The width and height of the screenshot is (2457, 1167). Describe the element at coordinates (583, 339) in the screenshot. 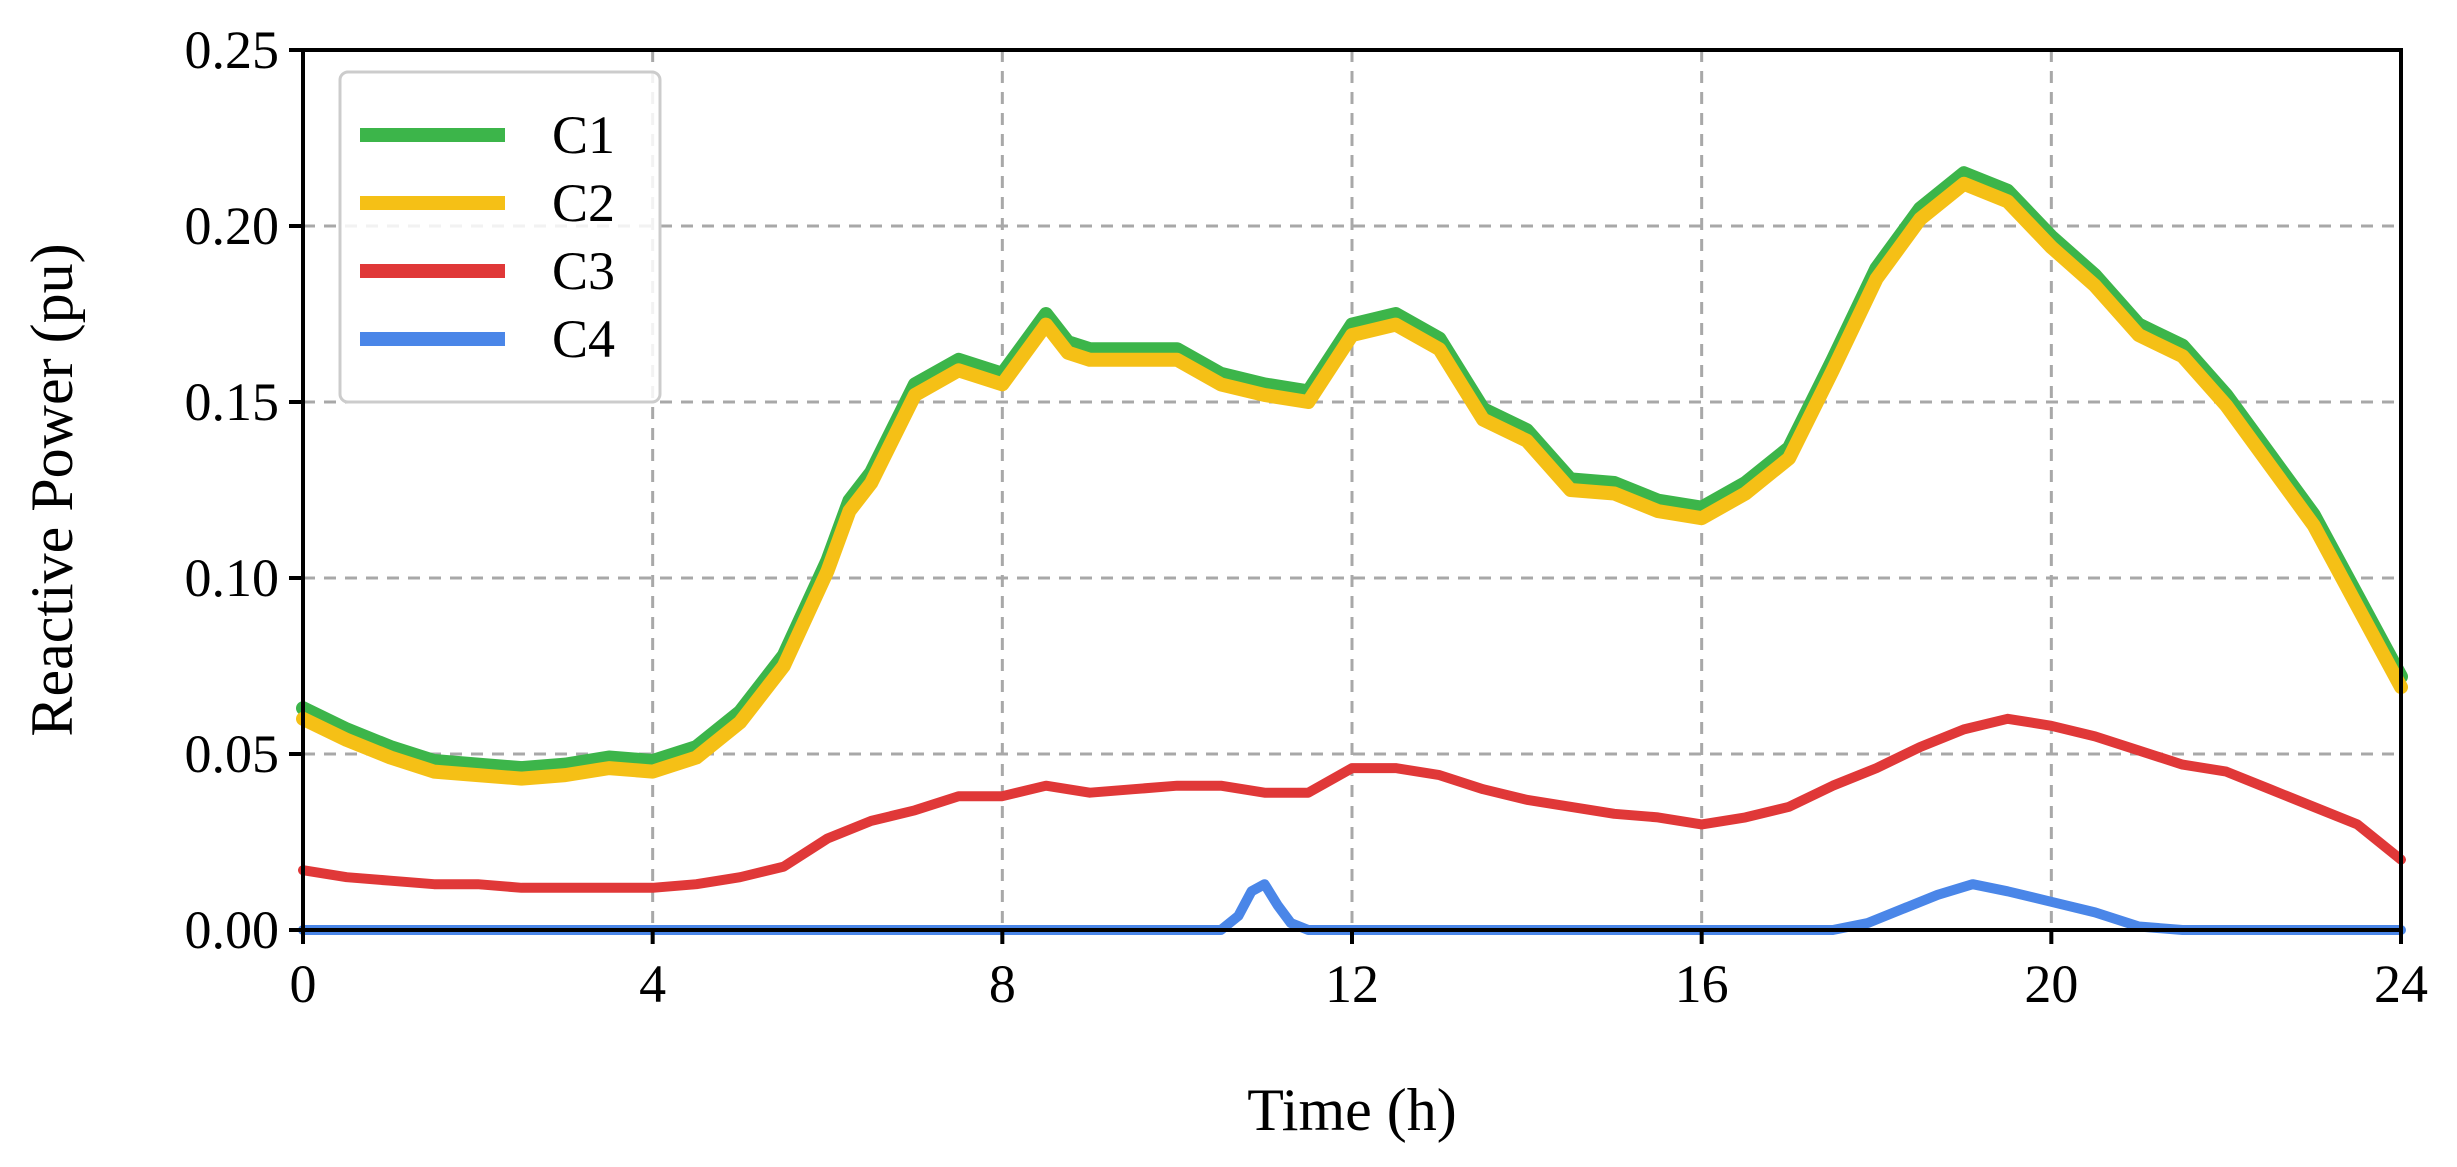

I see `legend-label-c4: C4` at that location.